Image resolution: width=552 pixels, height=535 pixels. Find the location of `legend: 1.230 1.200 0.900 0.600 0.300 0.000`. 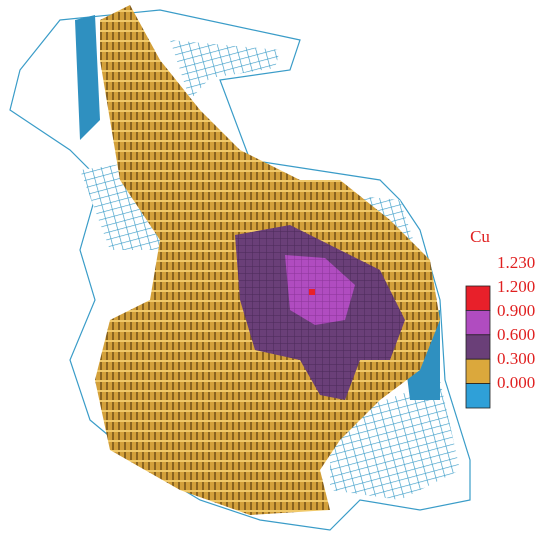

legend: 1.230 1.200 0.900 0.600 0.300 0.000 is located at coordinates (500, 331).